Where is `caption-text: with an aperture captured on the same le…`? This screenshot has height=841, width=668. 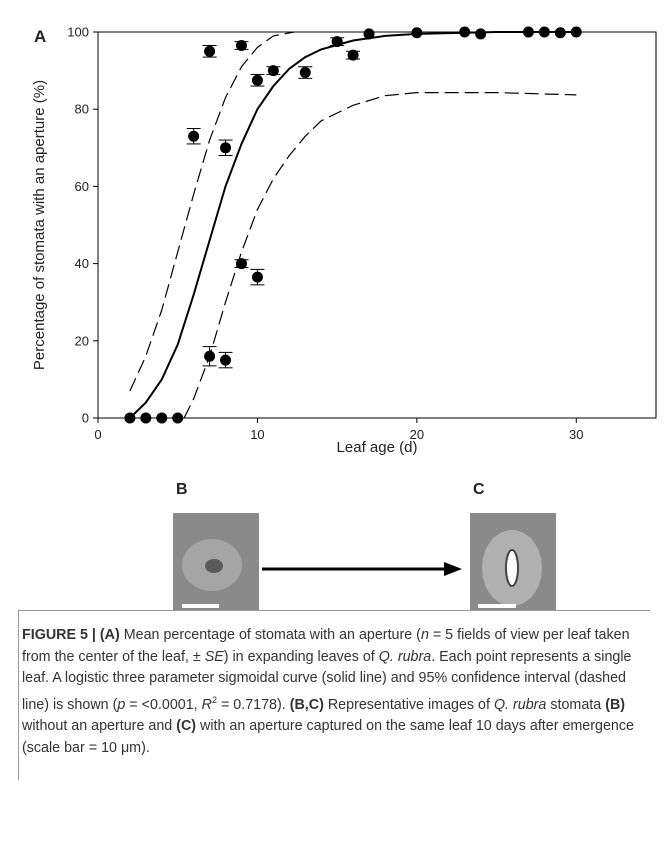 caption-text: with an aperture captured on the same le… is located at coordinates (328, 737).